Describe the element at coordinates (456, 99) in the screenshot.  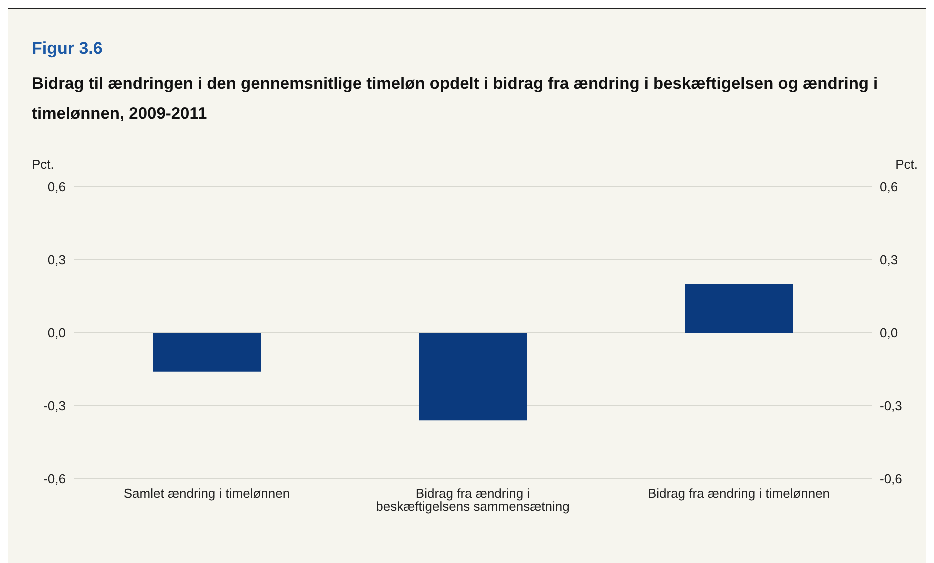
I see `chart-subtitle: Bidrag til ændringen i den gennemsnitlige timeløn opdelt i bidrag fra ændring i beskæftigelsen og ændring i timelønnen, 2009-2011` at that location.